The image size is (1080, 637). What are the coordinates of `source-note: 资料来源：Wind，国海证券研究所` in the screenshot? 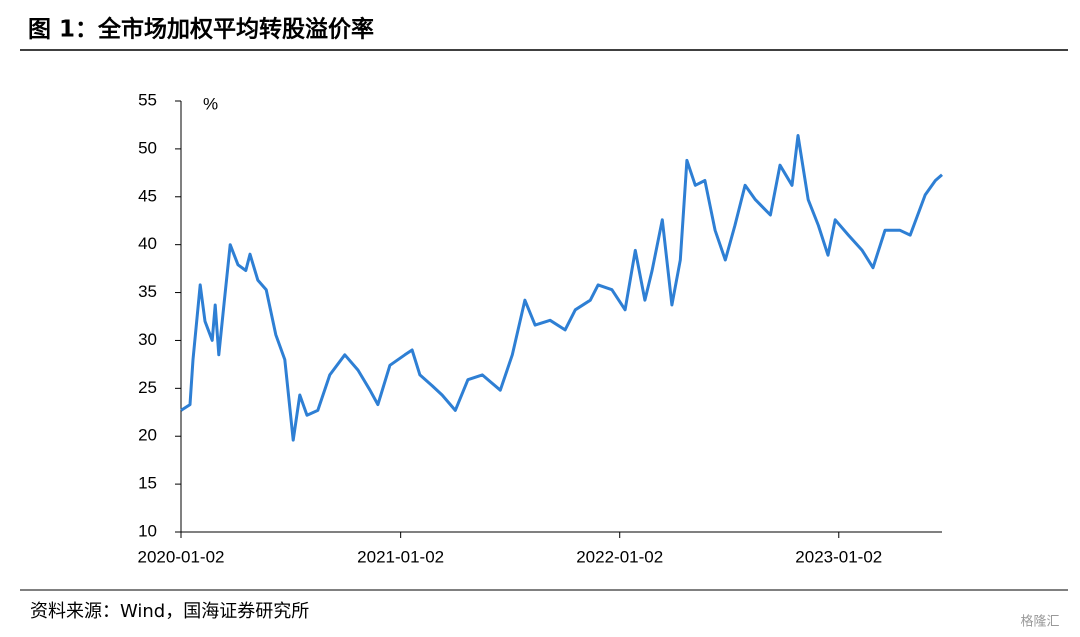 It's located at (169, 611).